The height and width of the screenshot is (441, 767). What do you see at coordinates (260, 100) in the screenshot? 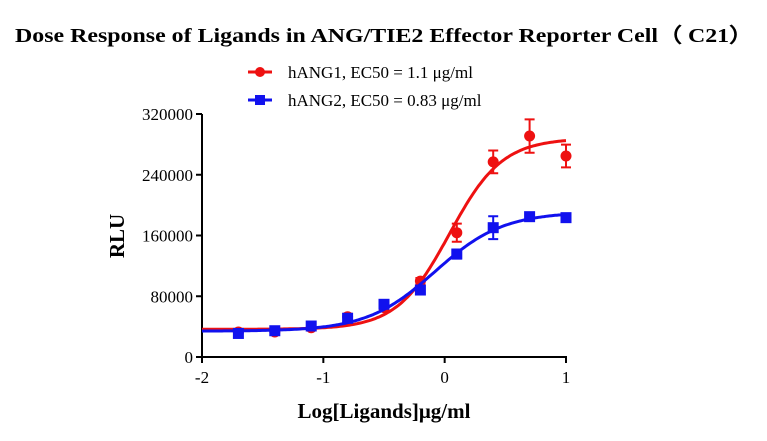
I see `legend-marker-hang2` at bounding box center [260, 100].